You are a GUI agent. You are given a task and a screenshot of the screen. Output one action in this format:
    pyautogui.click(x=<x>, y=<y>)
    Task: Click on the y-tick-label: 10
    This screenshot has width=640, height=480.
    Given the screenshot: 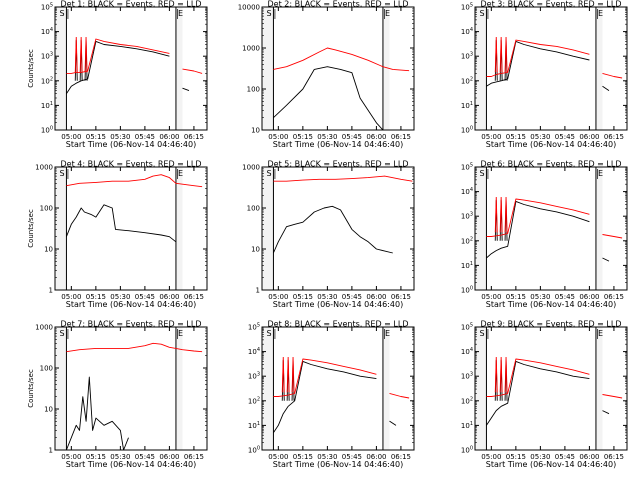 What is the action you would take?
    pyautogui.click(x=48, y=410)
    